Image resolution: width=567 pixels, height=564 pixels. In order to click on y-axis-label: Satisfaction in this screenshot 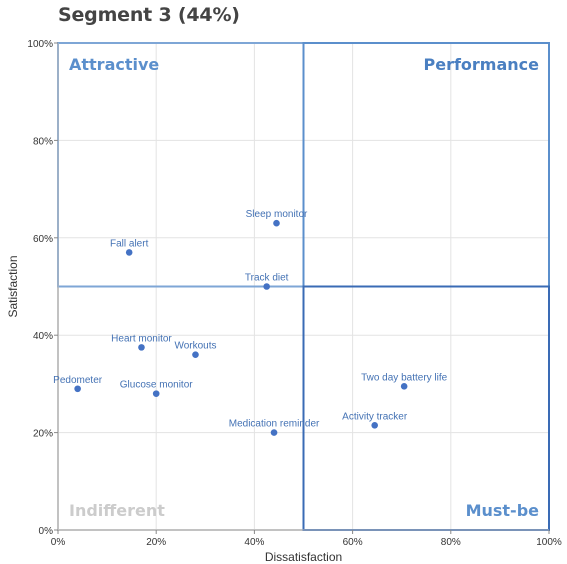, I will do `click(13, 286)`.